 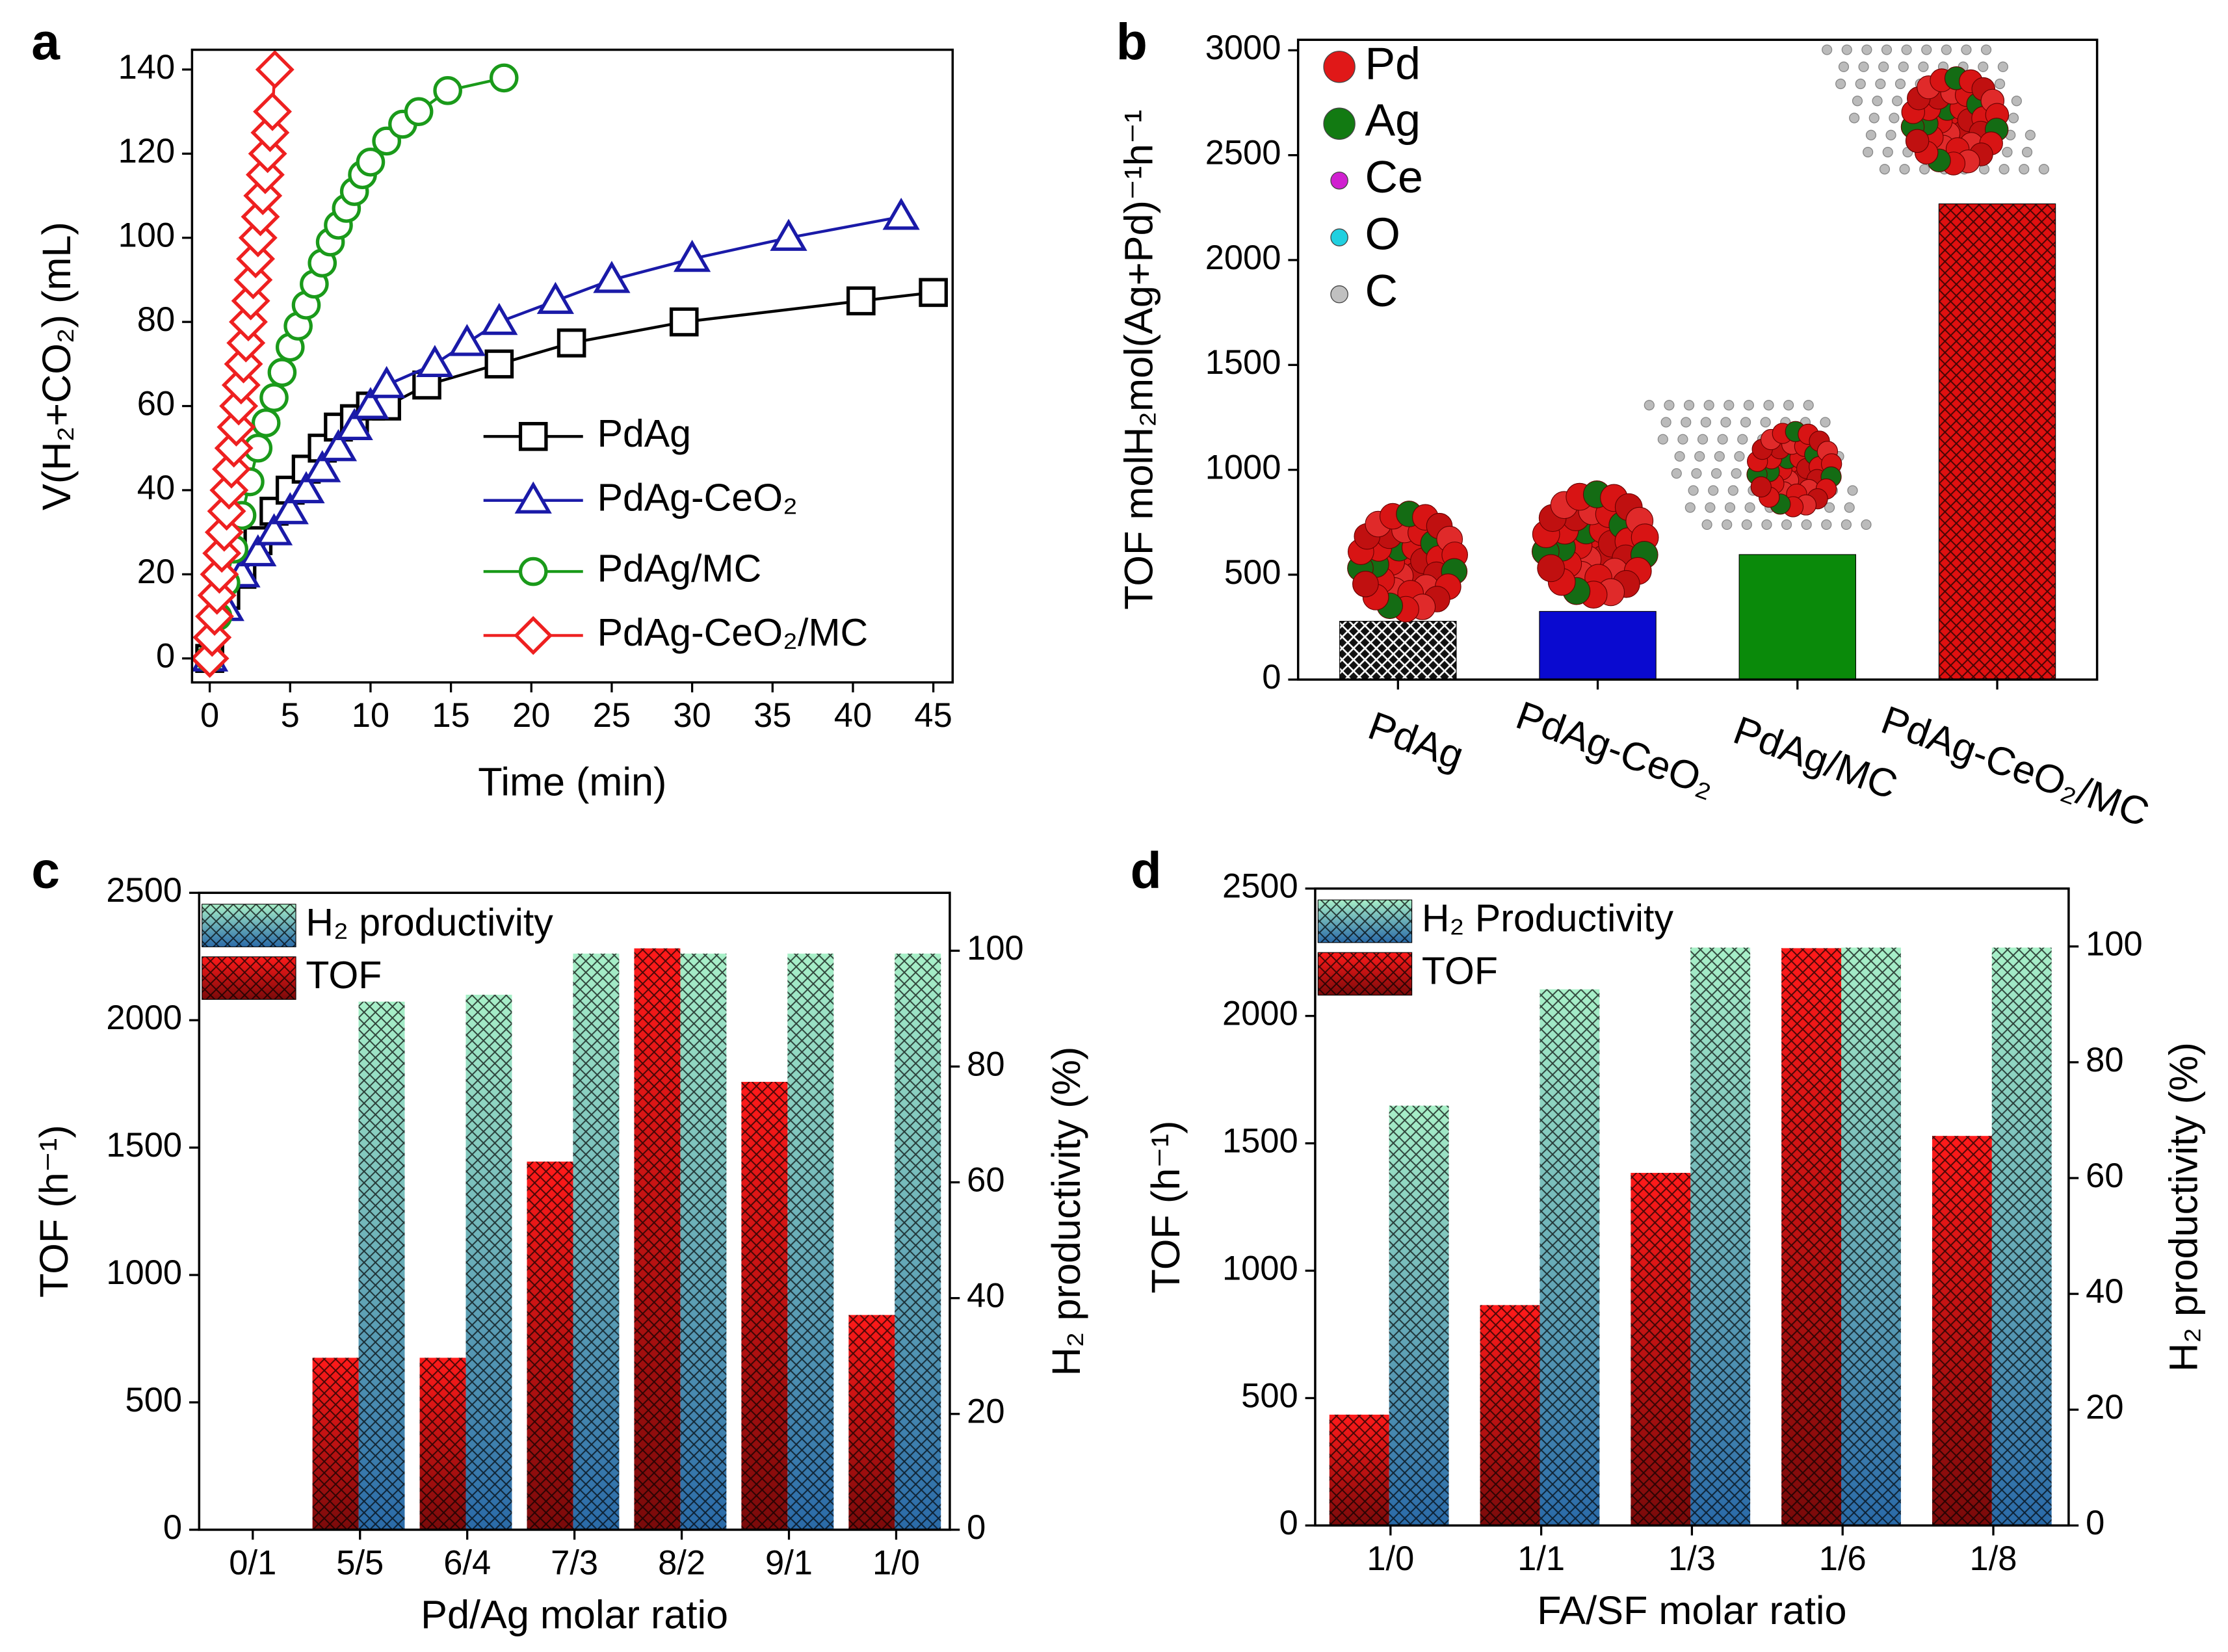 I want to click on legend-label: TOF, so click(x=1460, y=971).